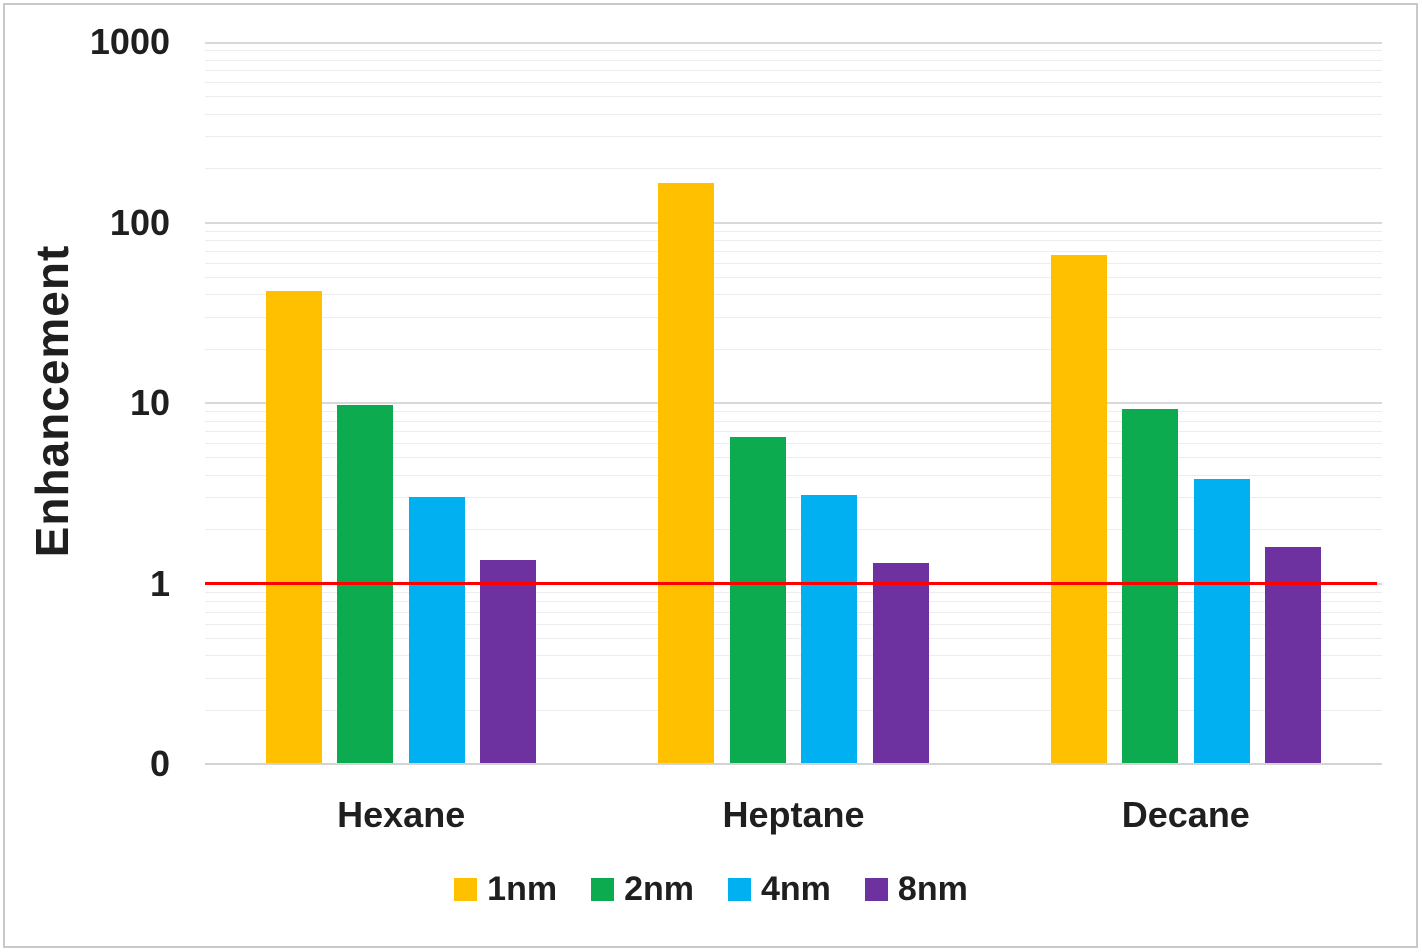 Image resolution: width=1422 pixels, height=952 pixels. What do you see at coordinates (159, 583) in the screenshot?
I see `y-tick-label: 1` at bounding box center [159, 583].